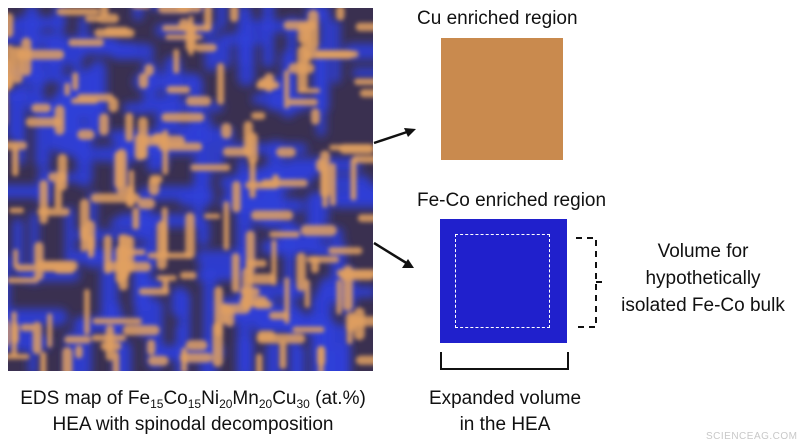 The width and height of the screenshot is (800, 447). Describe the element at coordinates (157, 404) in the screenshot. I see `subscript-fe: 15` at that location.